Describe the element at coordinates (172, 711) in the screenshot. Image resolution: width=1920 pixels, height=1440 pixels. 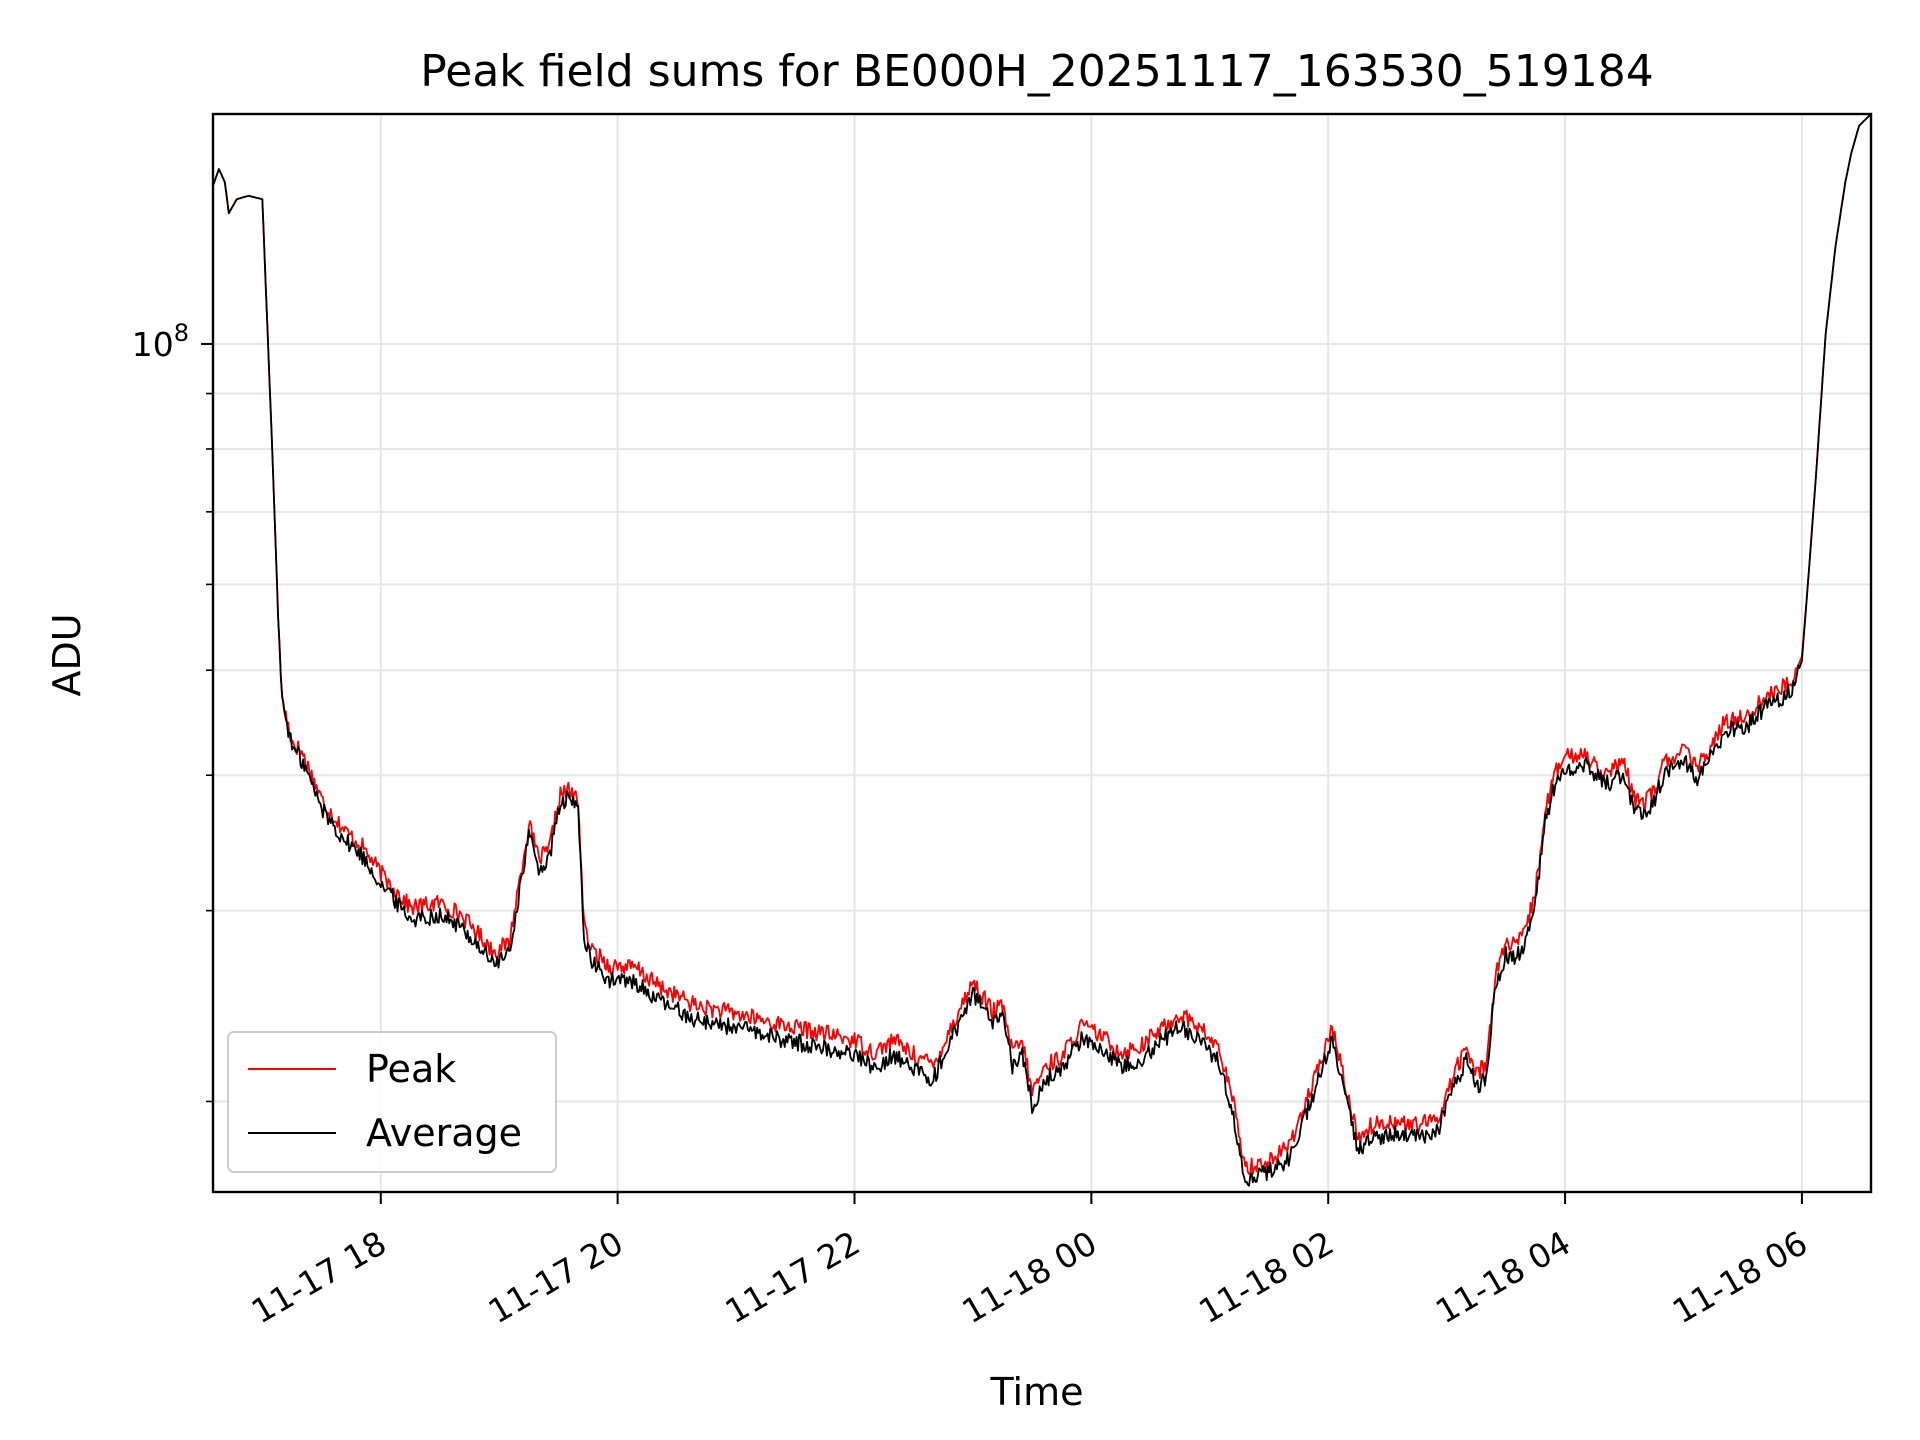
I see `y-axis: 108` at that location.